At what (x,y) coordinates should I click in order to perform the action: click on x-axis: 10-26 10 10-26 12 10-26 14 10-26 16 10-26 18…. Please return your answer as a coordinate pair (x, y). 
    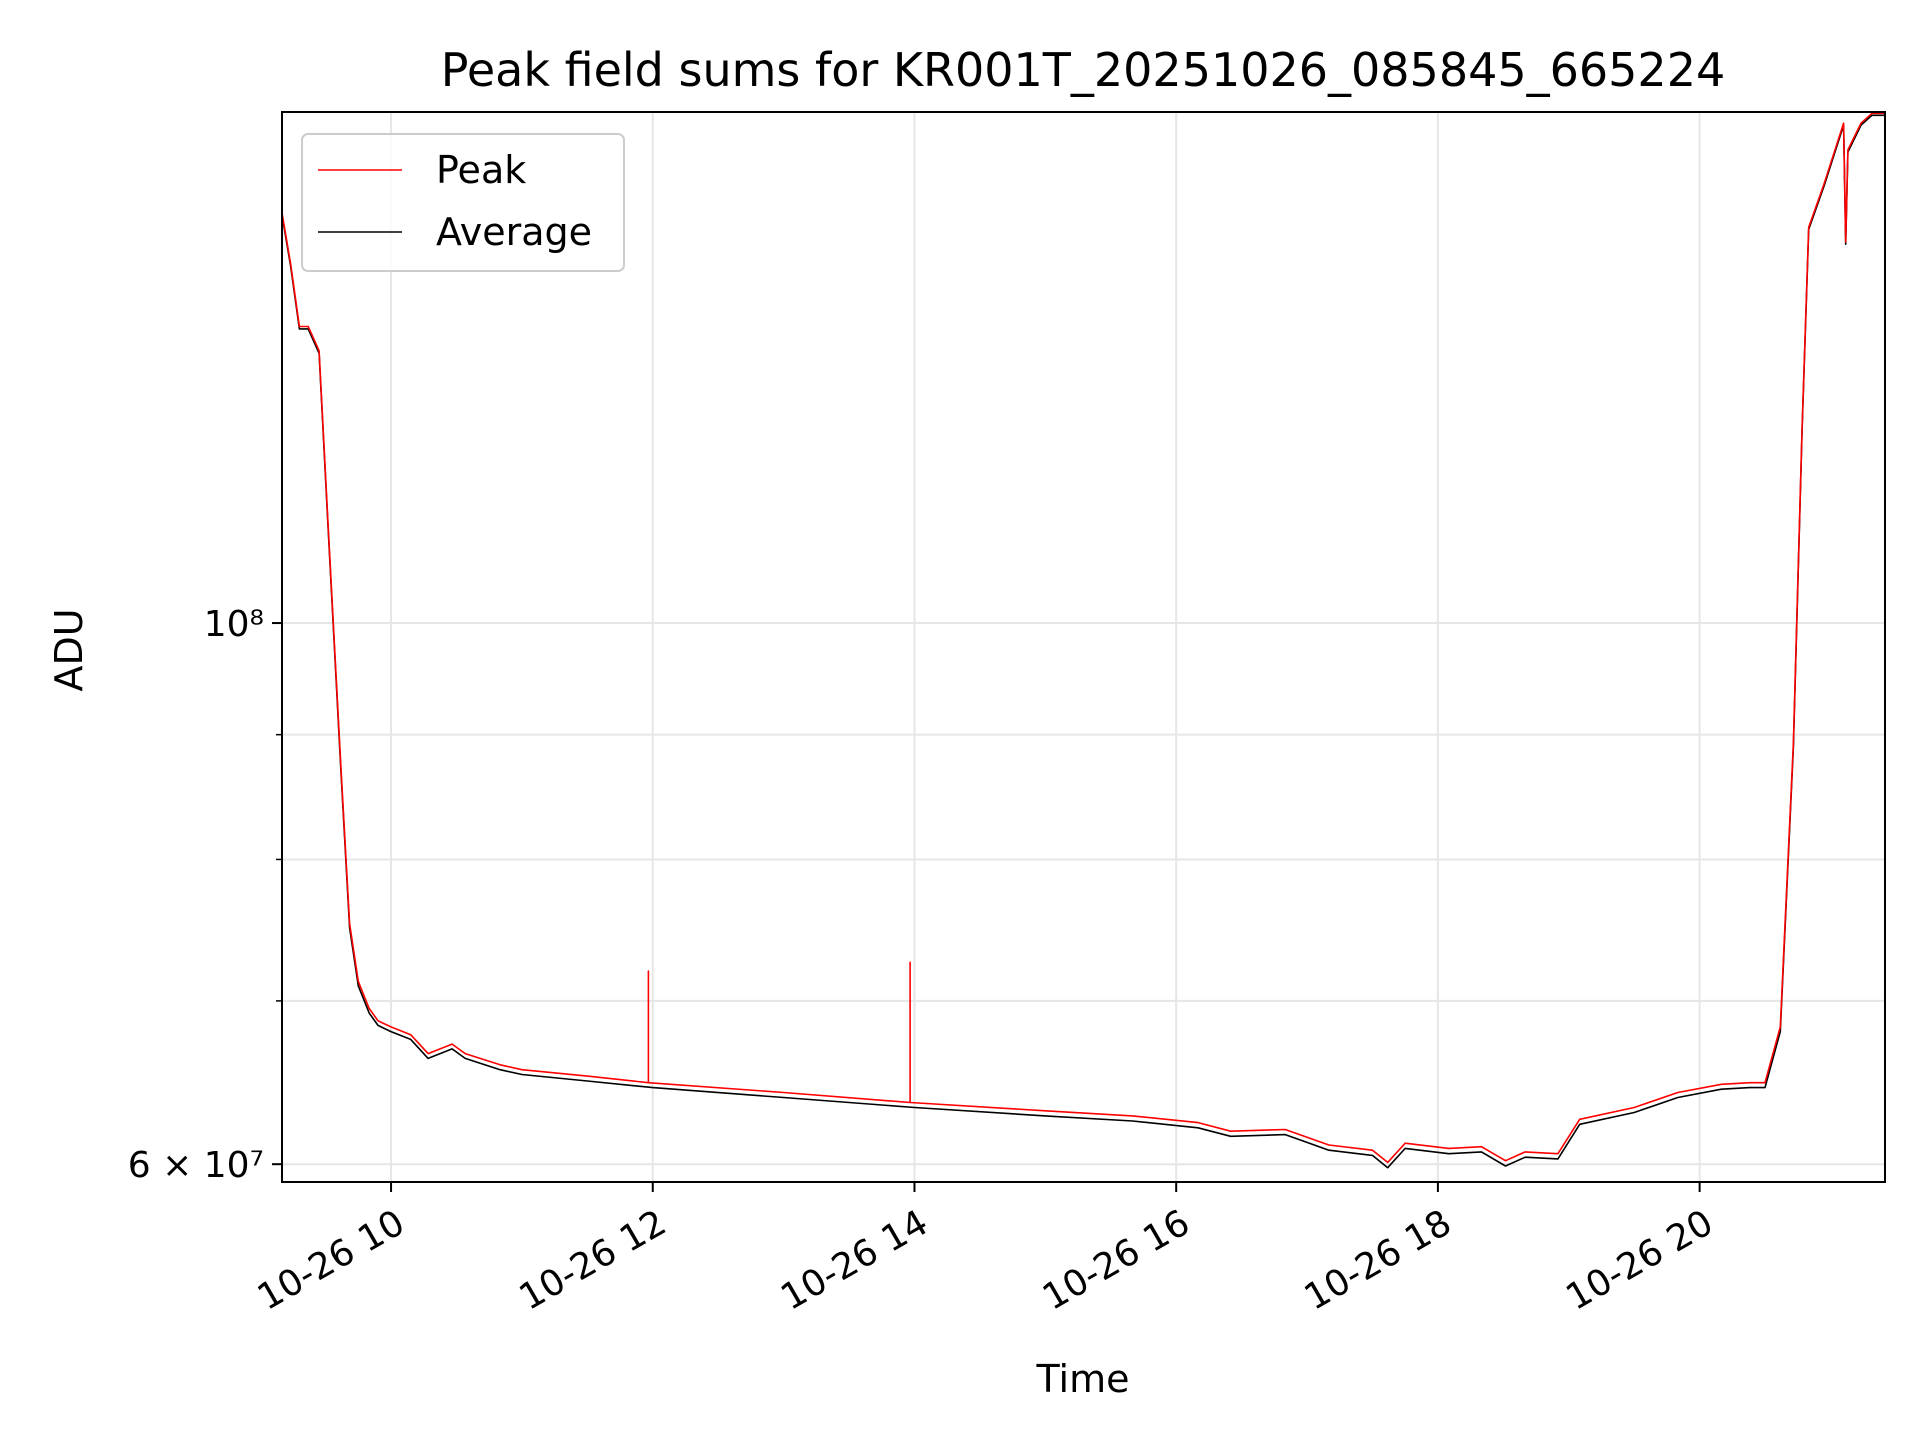
    Looking at the image, I should click on (985, 1250).